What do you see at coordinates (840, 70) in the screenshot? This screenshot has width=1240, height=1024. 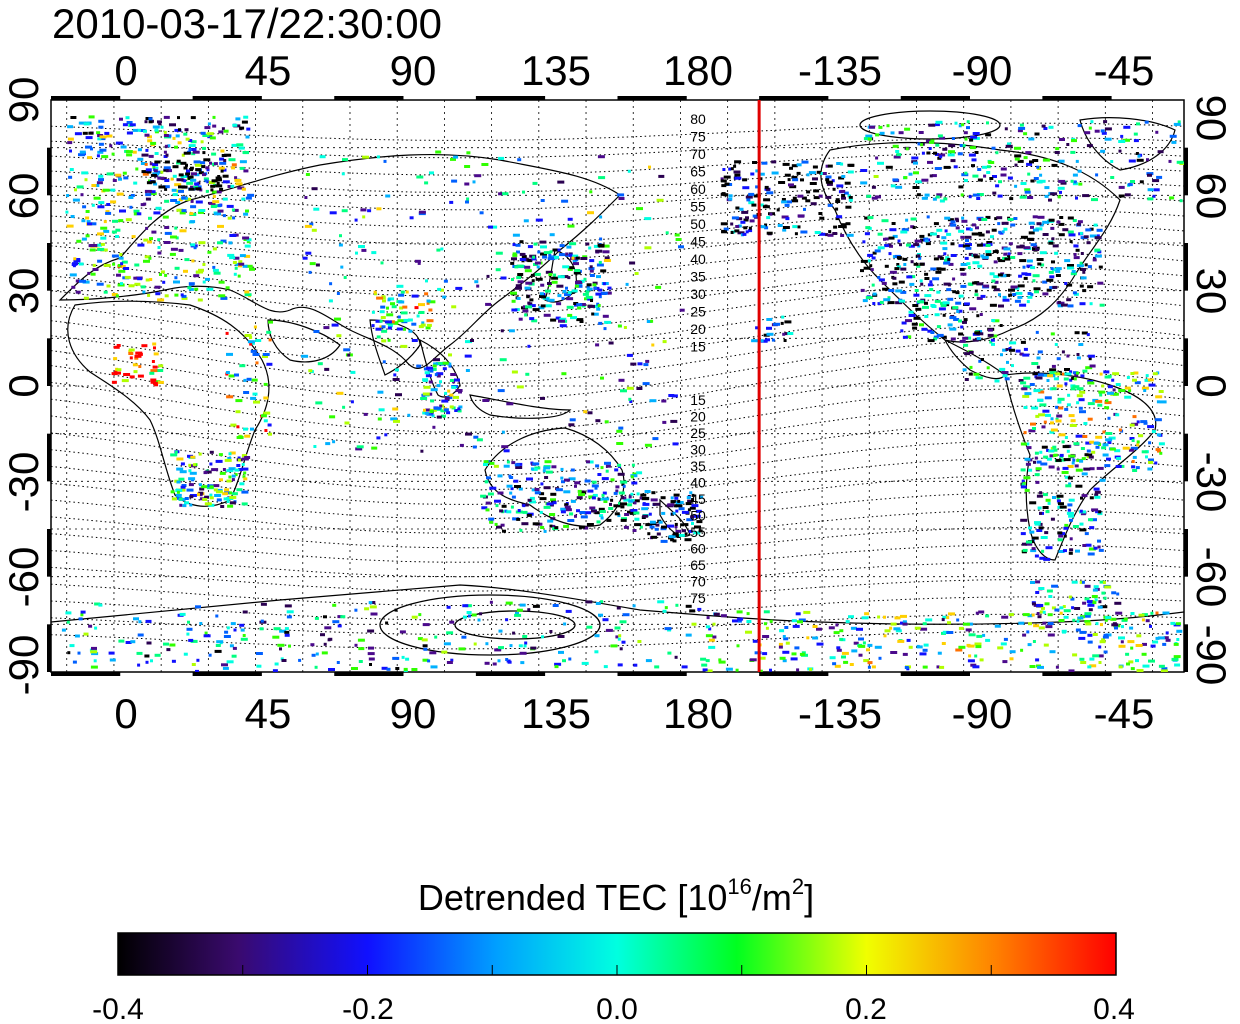 I see `top-x-tick: -135` at bounding box center [840, 70].